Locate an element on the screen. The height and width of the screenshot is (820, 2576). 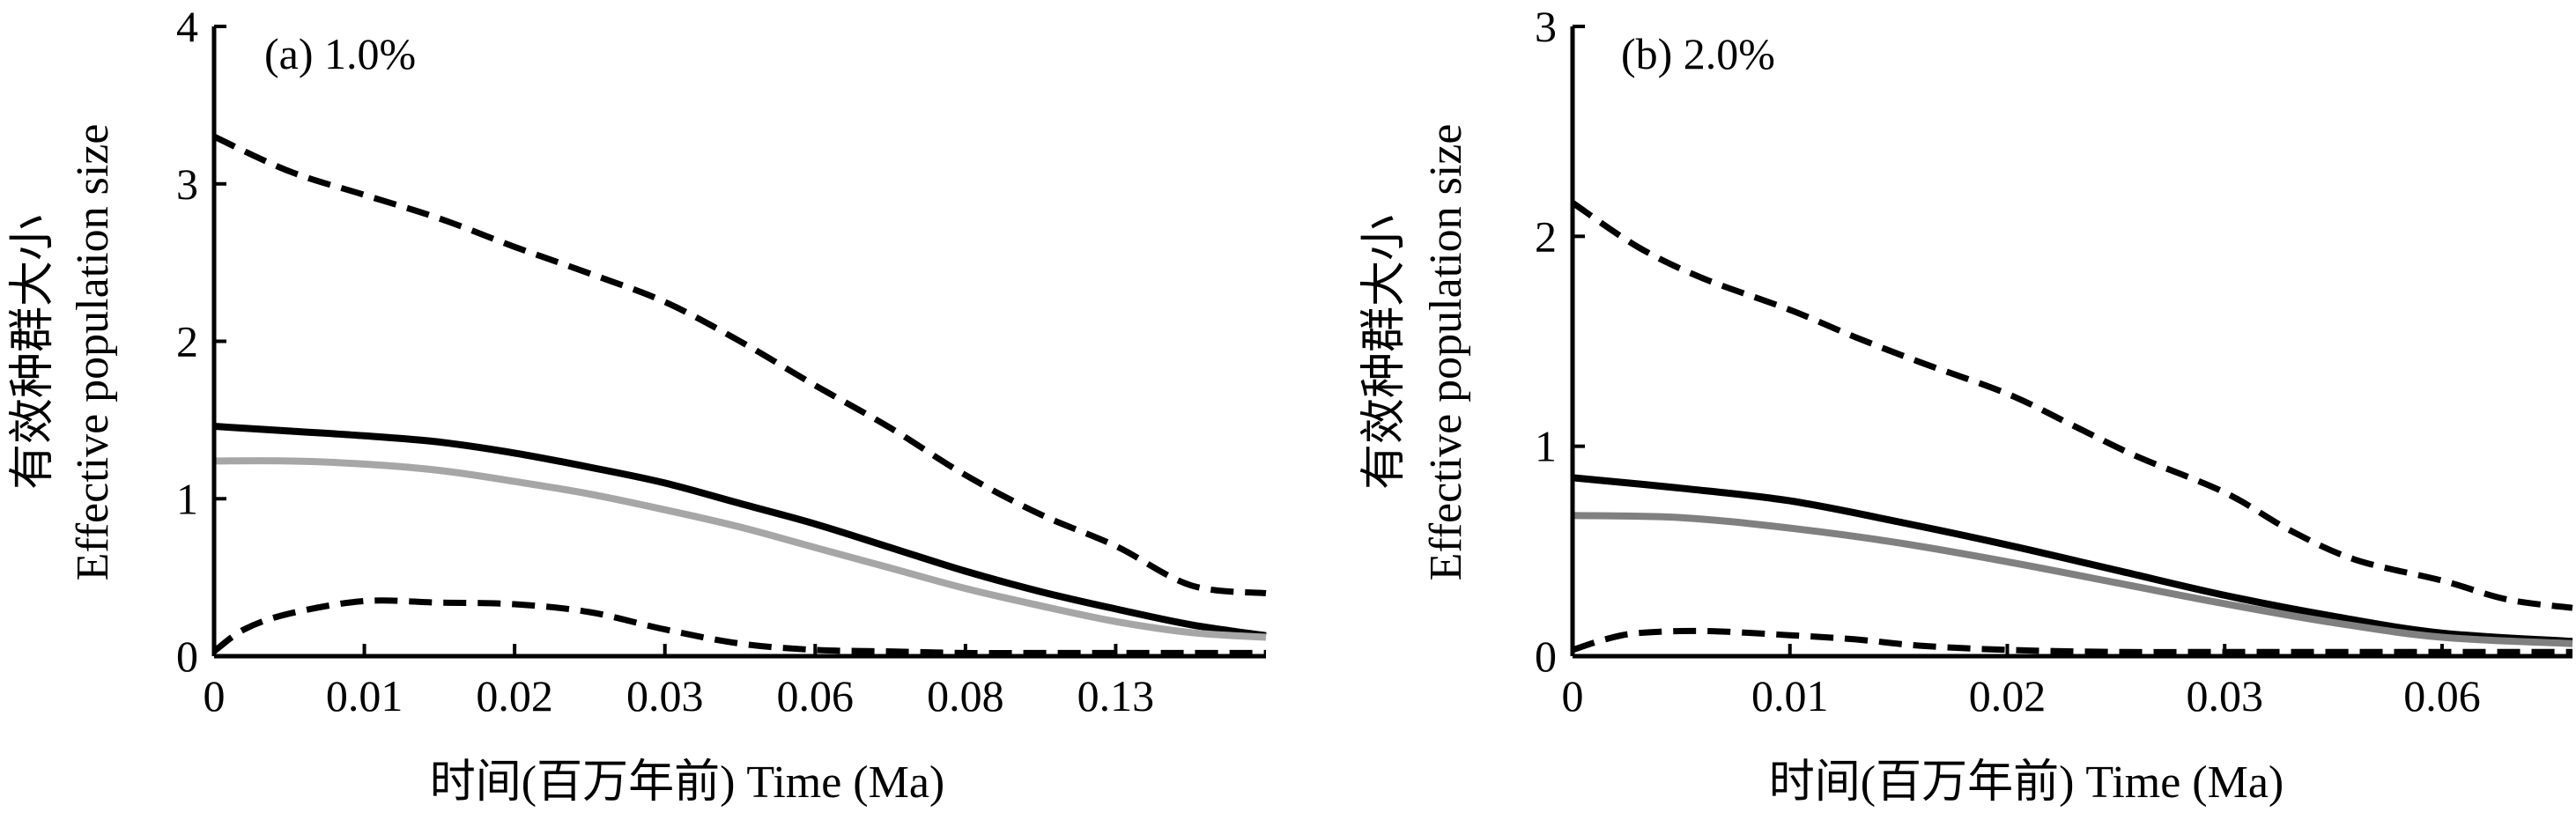
panel-b-x-axis-title: 时间(百万年前) Time (Ma) is located at coordinates (2026, 782).